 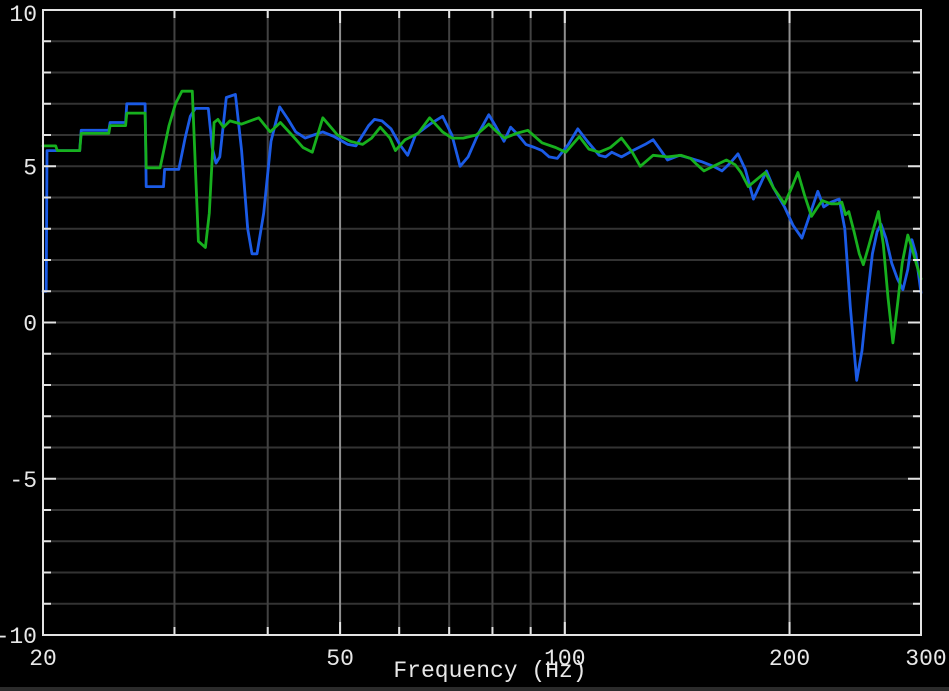 What do you see at coordinates (489, 671) in the screenshot?
I see `x-axis-label: Frequency (Hz)` at bounding box center [489, 671].